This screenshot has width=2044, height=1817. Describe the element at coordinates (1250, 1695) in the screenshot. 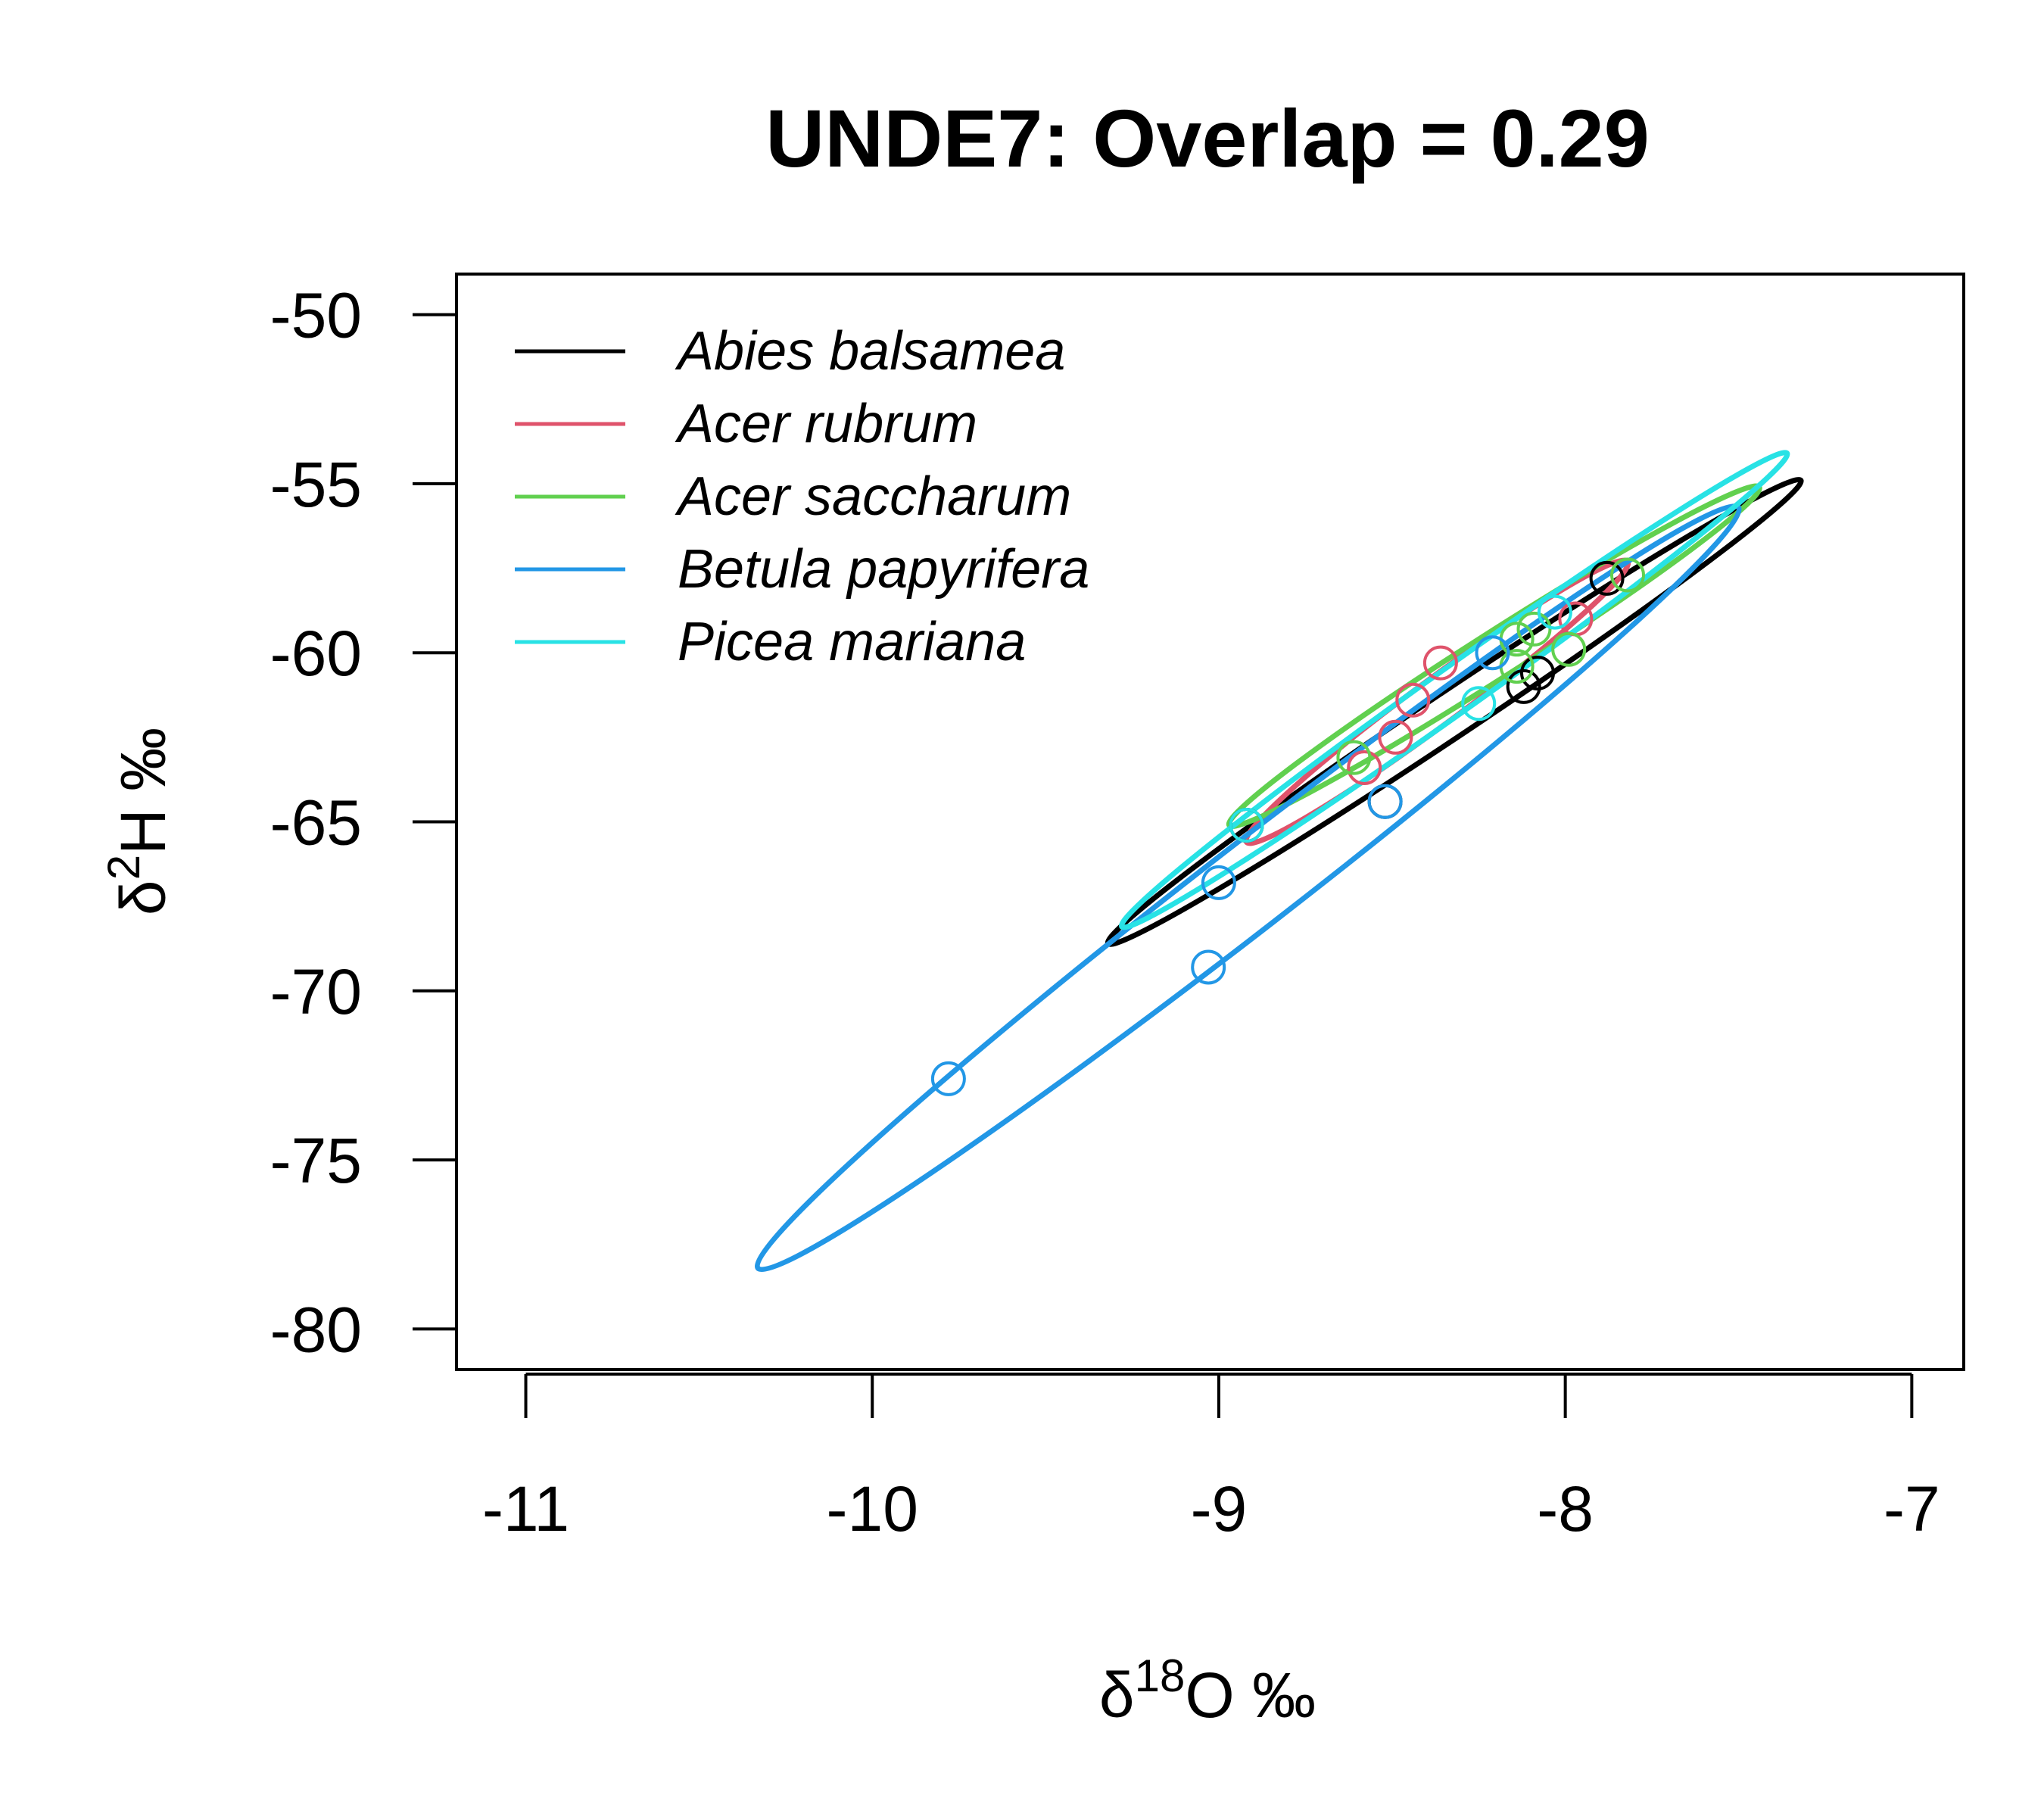

I see `x-axis-title-rest: O ‰` at that location.